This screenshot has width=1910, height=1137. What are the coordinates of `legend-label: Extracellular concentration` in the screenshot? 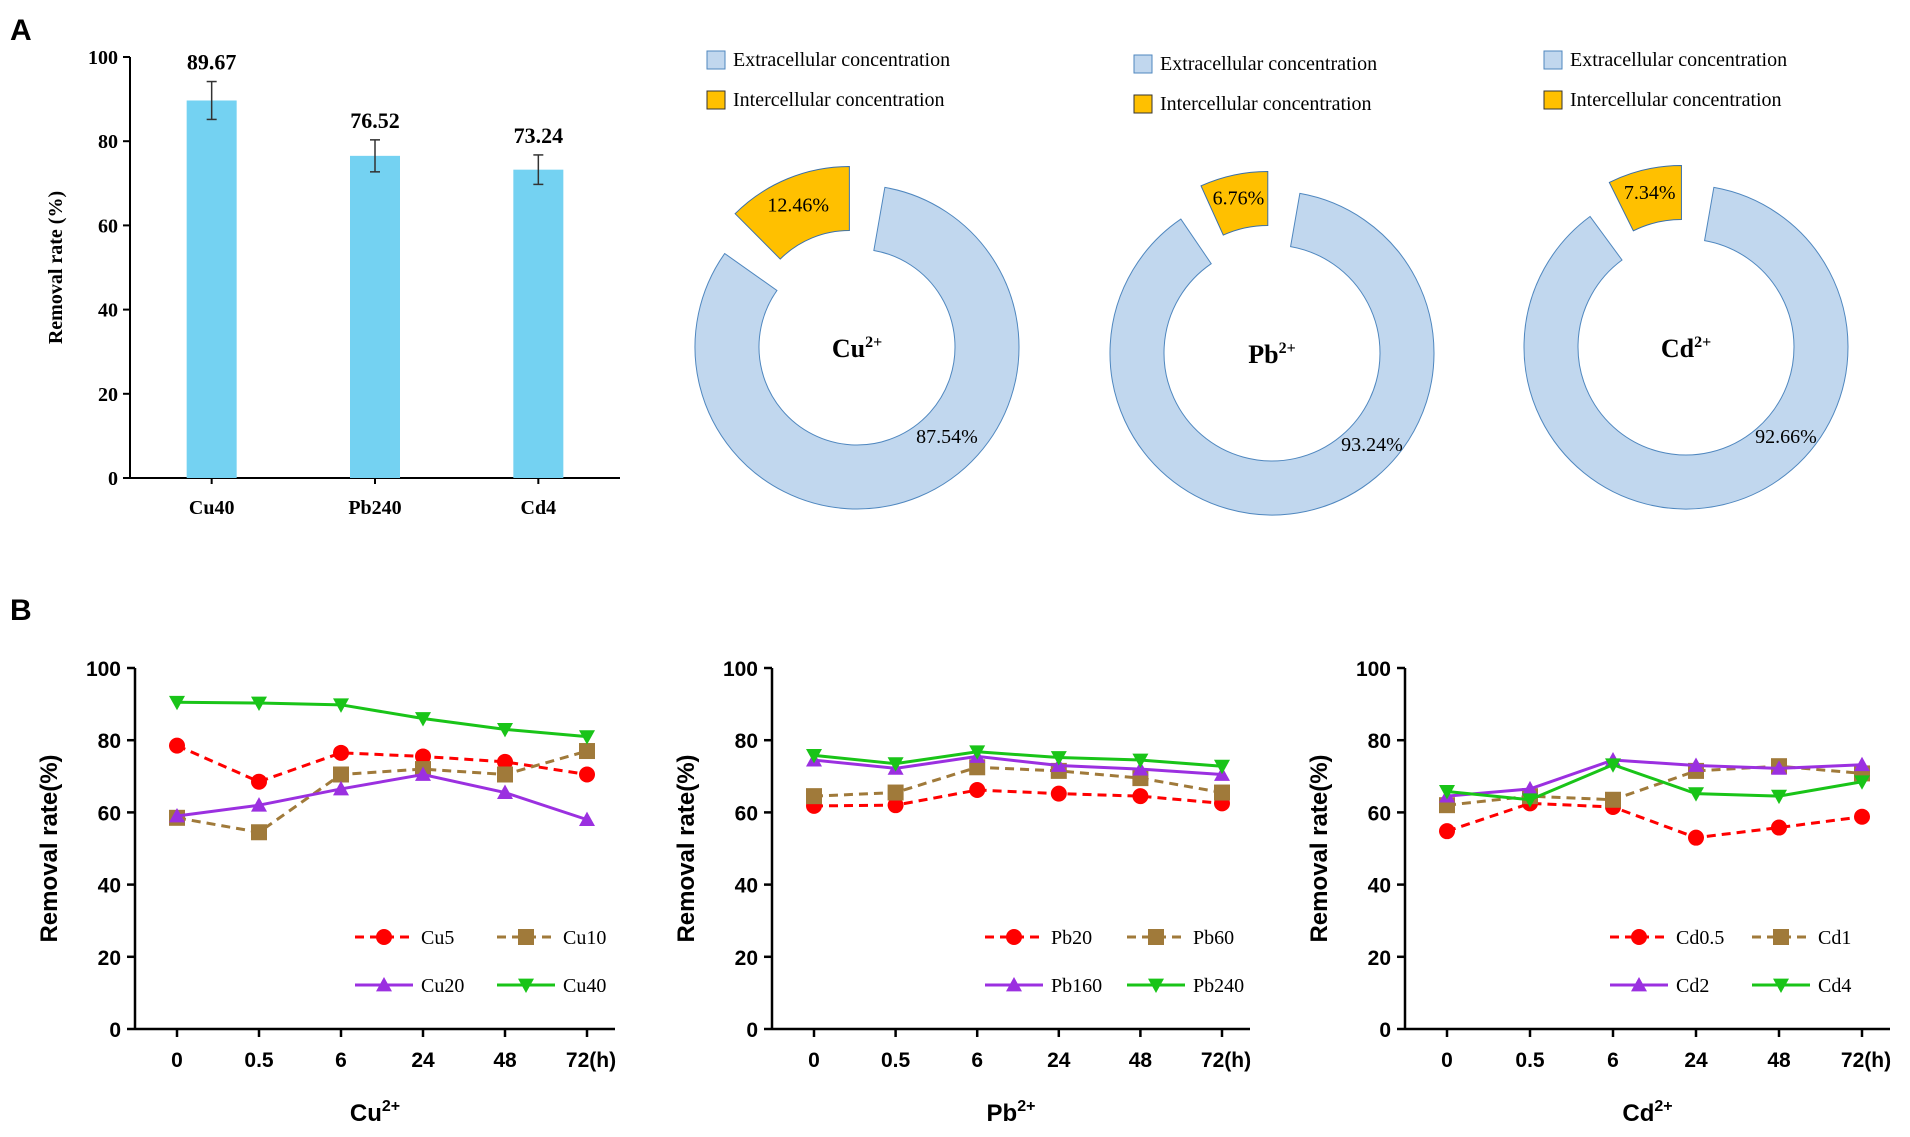 It's located at (841, 60).